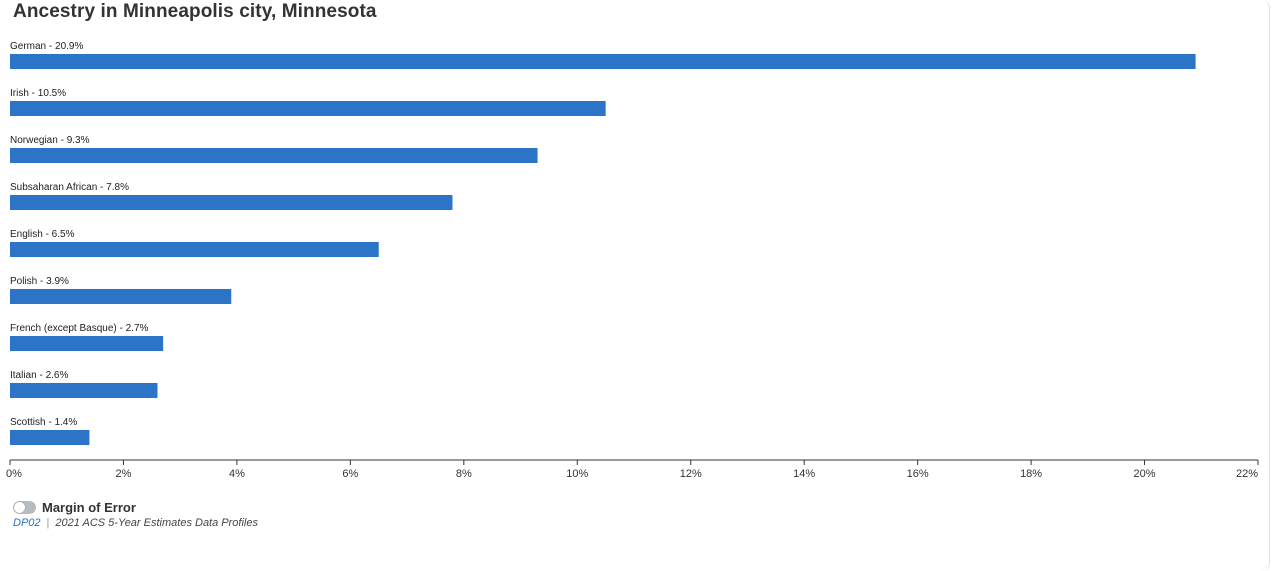 The image size is (1278, 571). I want to click on x-tick-label: 4%, so click(237, 474).